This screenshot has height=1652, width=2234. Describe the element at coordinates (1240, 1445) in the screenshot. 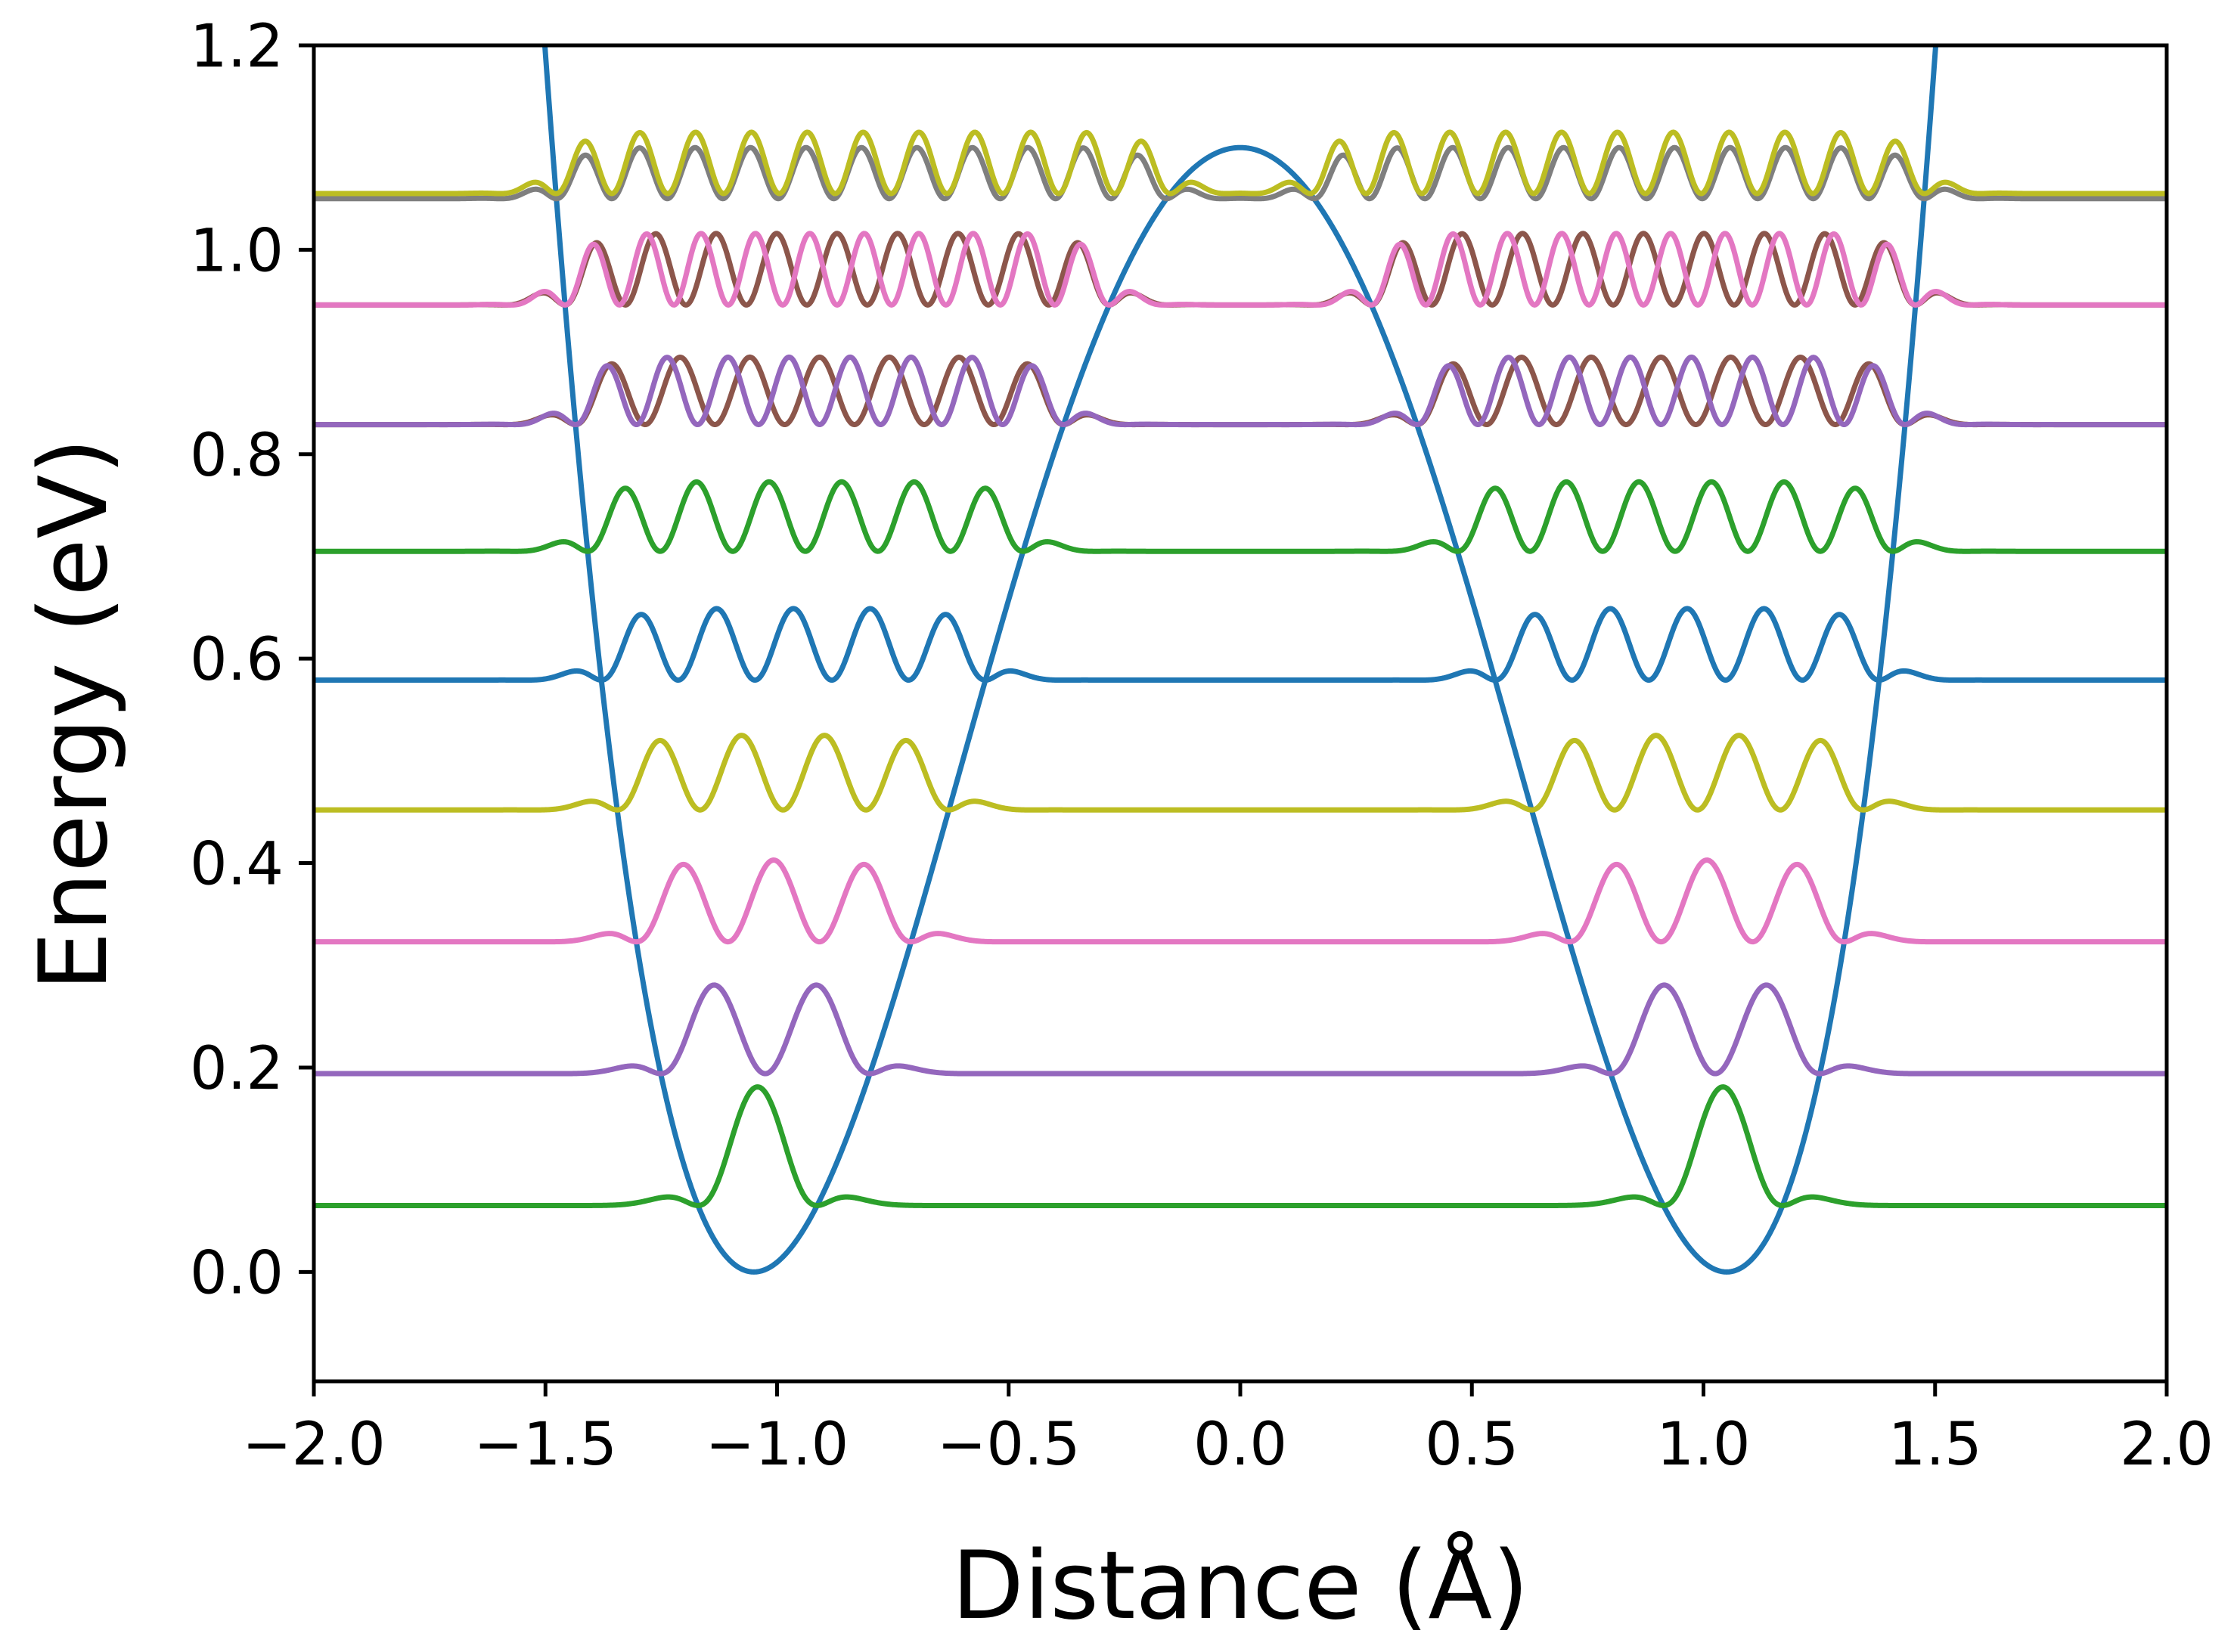

I see `x-tick-label: 0.0` at that location.